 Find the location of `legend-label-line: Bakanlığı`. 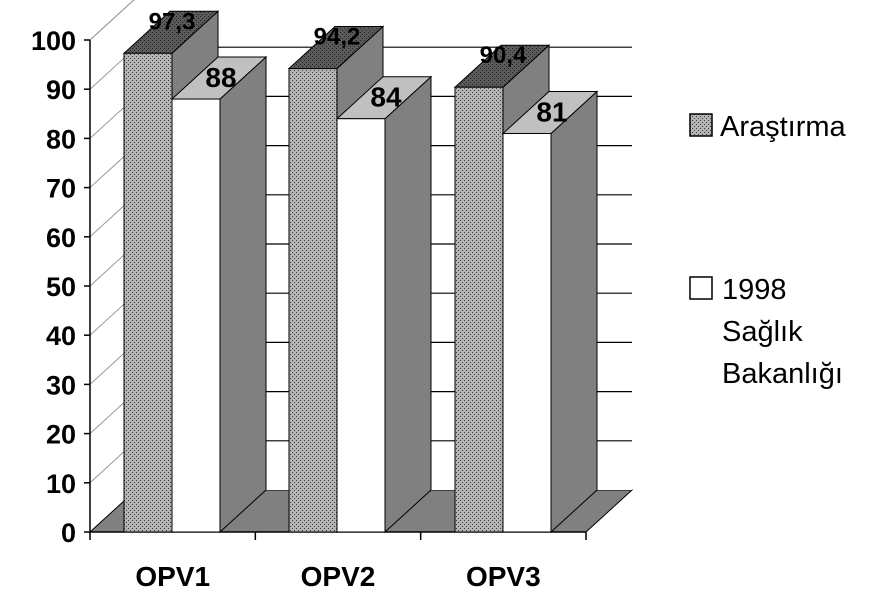

legend-label-line: Bakanlığı is located at coordinates (782, 374).